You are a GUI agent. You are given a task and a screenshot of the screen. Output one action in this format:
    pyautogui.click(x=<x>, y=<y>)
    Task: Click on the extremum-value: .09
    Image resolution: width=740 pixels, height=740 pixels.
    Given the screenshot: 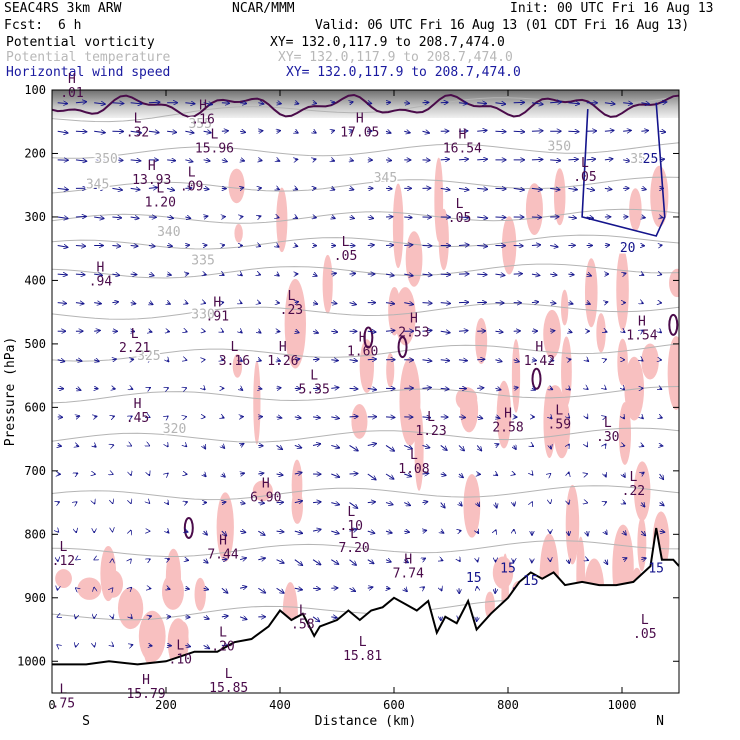 What is the action you would take?
    pyautogui.click(x=191, y=186)
    